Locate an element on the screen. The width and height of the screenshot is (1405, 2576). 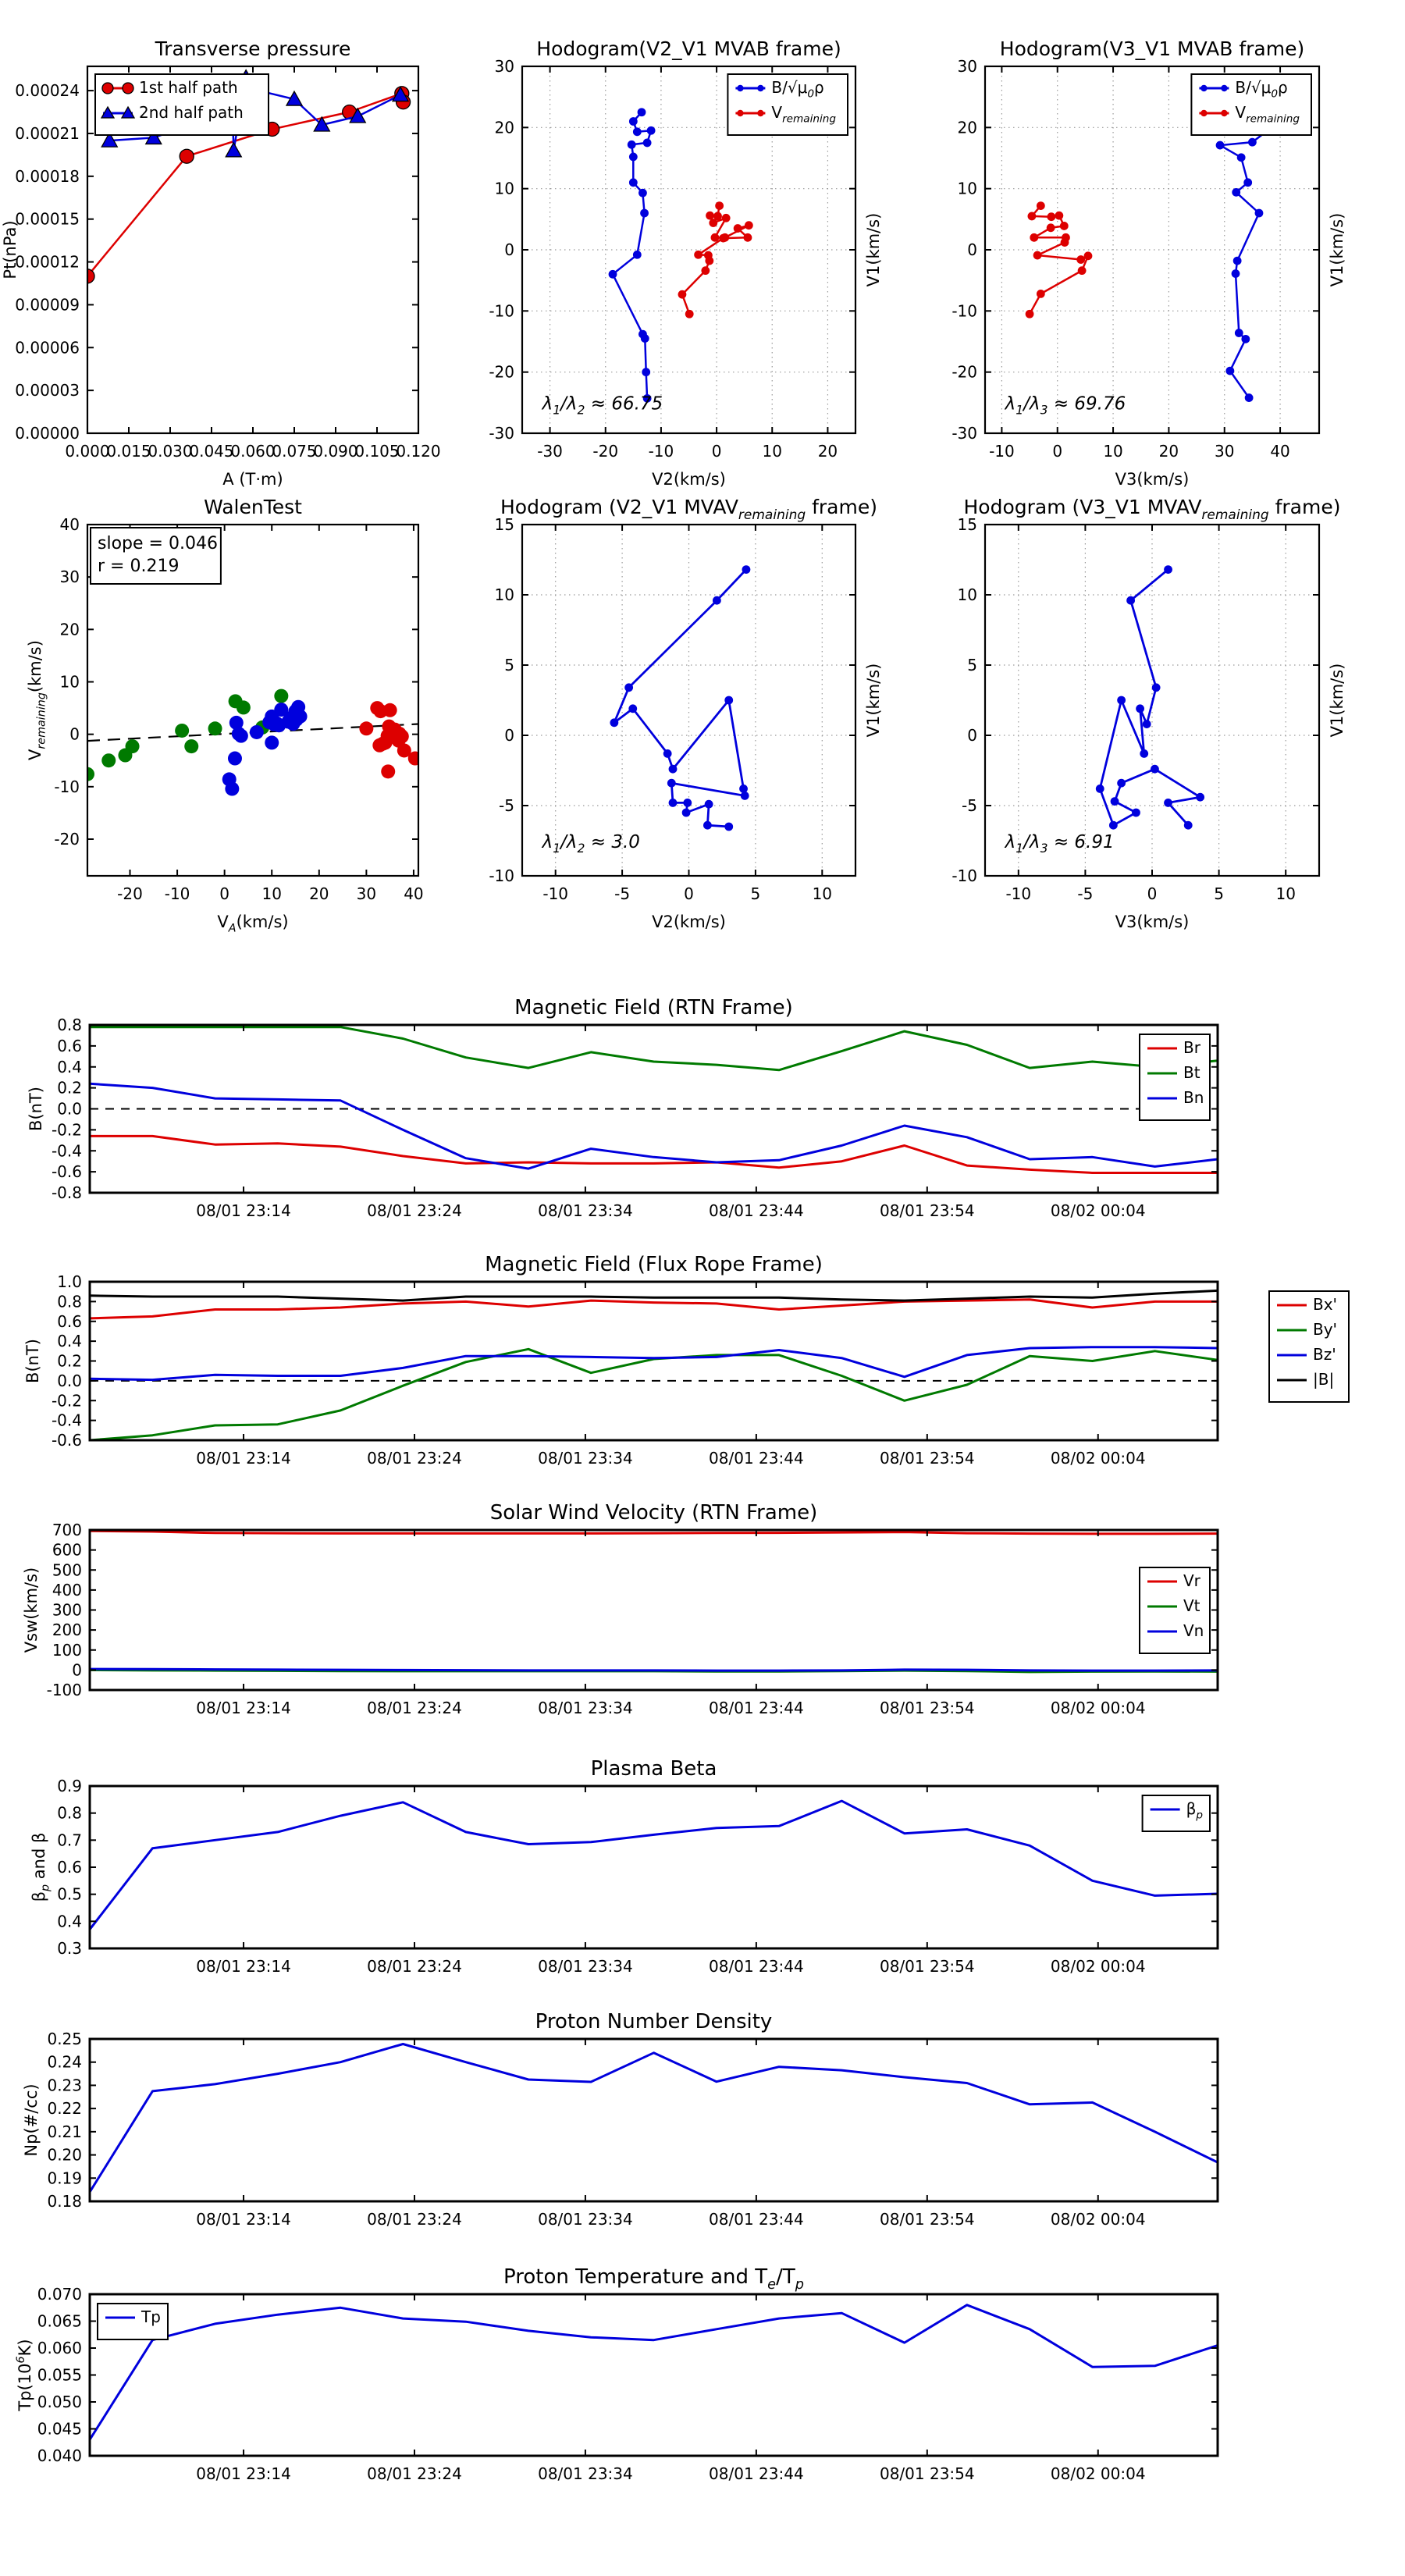
legend: Br Bt Bn is located at coordinates (1175, 1077).